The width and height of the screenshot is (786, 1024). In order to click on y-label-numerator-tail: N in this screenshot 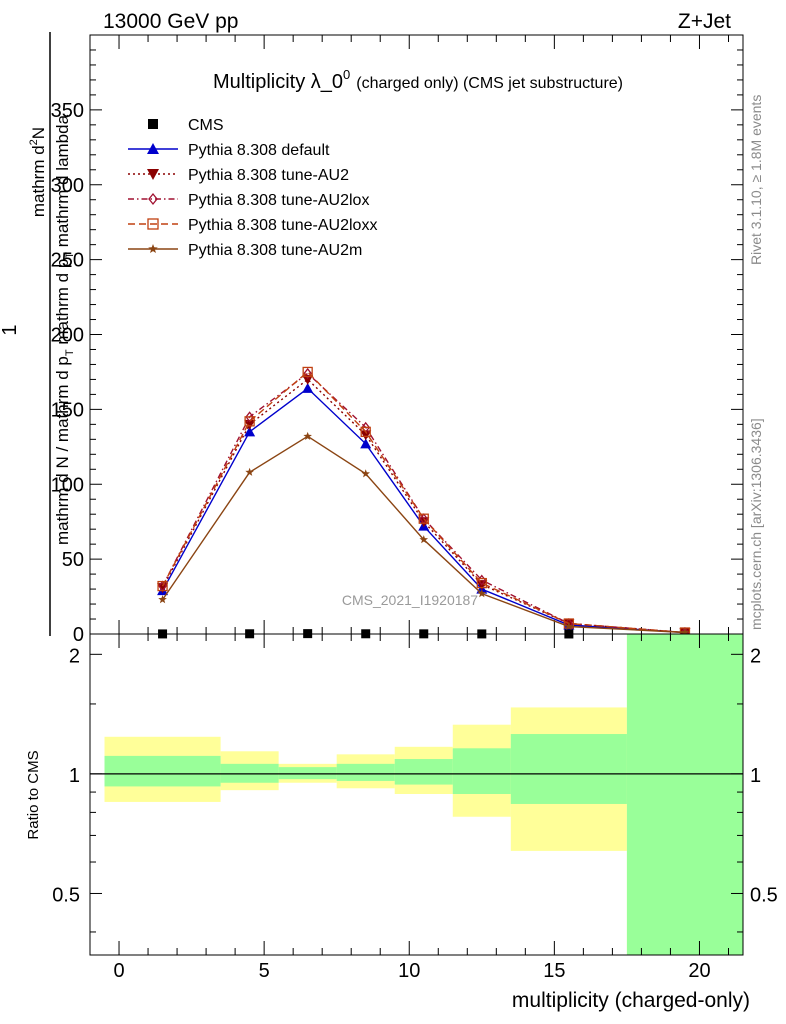, I will do `click(38, 133)`.